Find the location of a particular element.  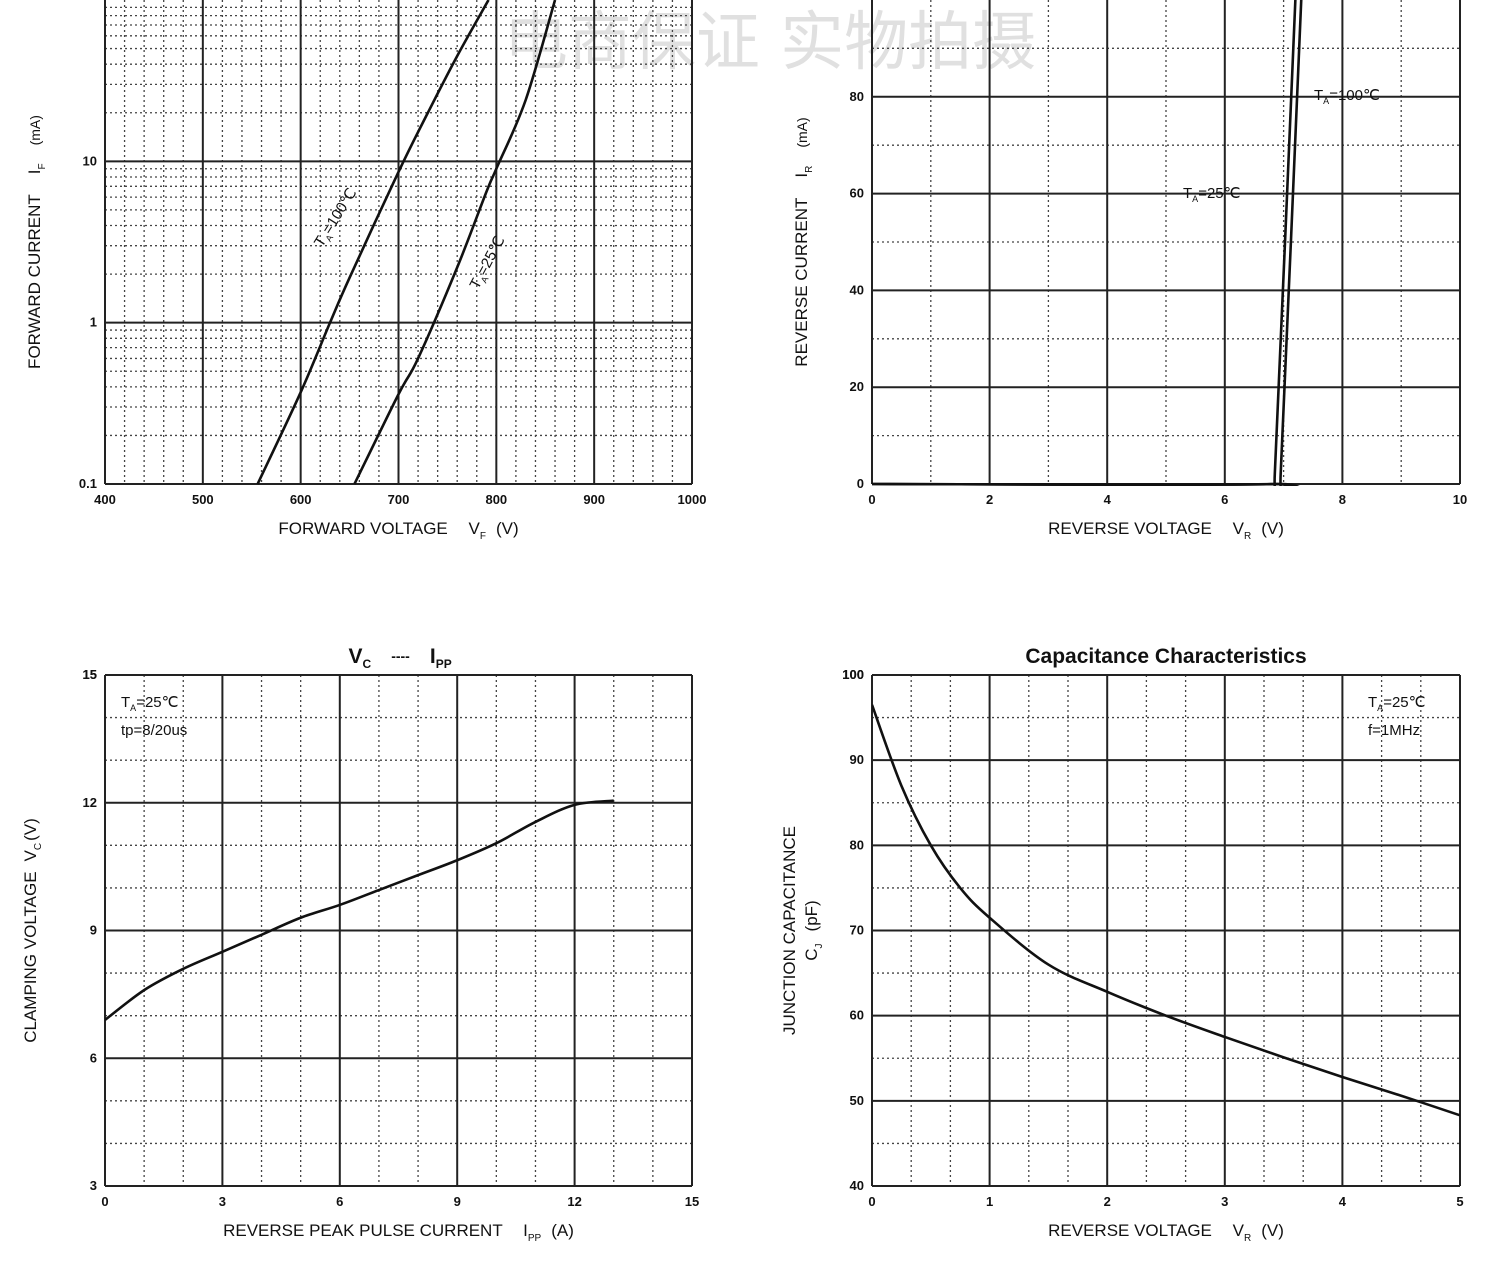

title-symbol-a: V is located at coordinates (356, 656).